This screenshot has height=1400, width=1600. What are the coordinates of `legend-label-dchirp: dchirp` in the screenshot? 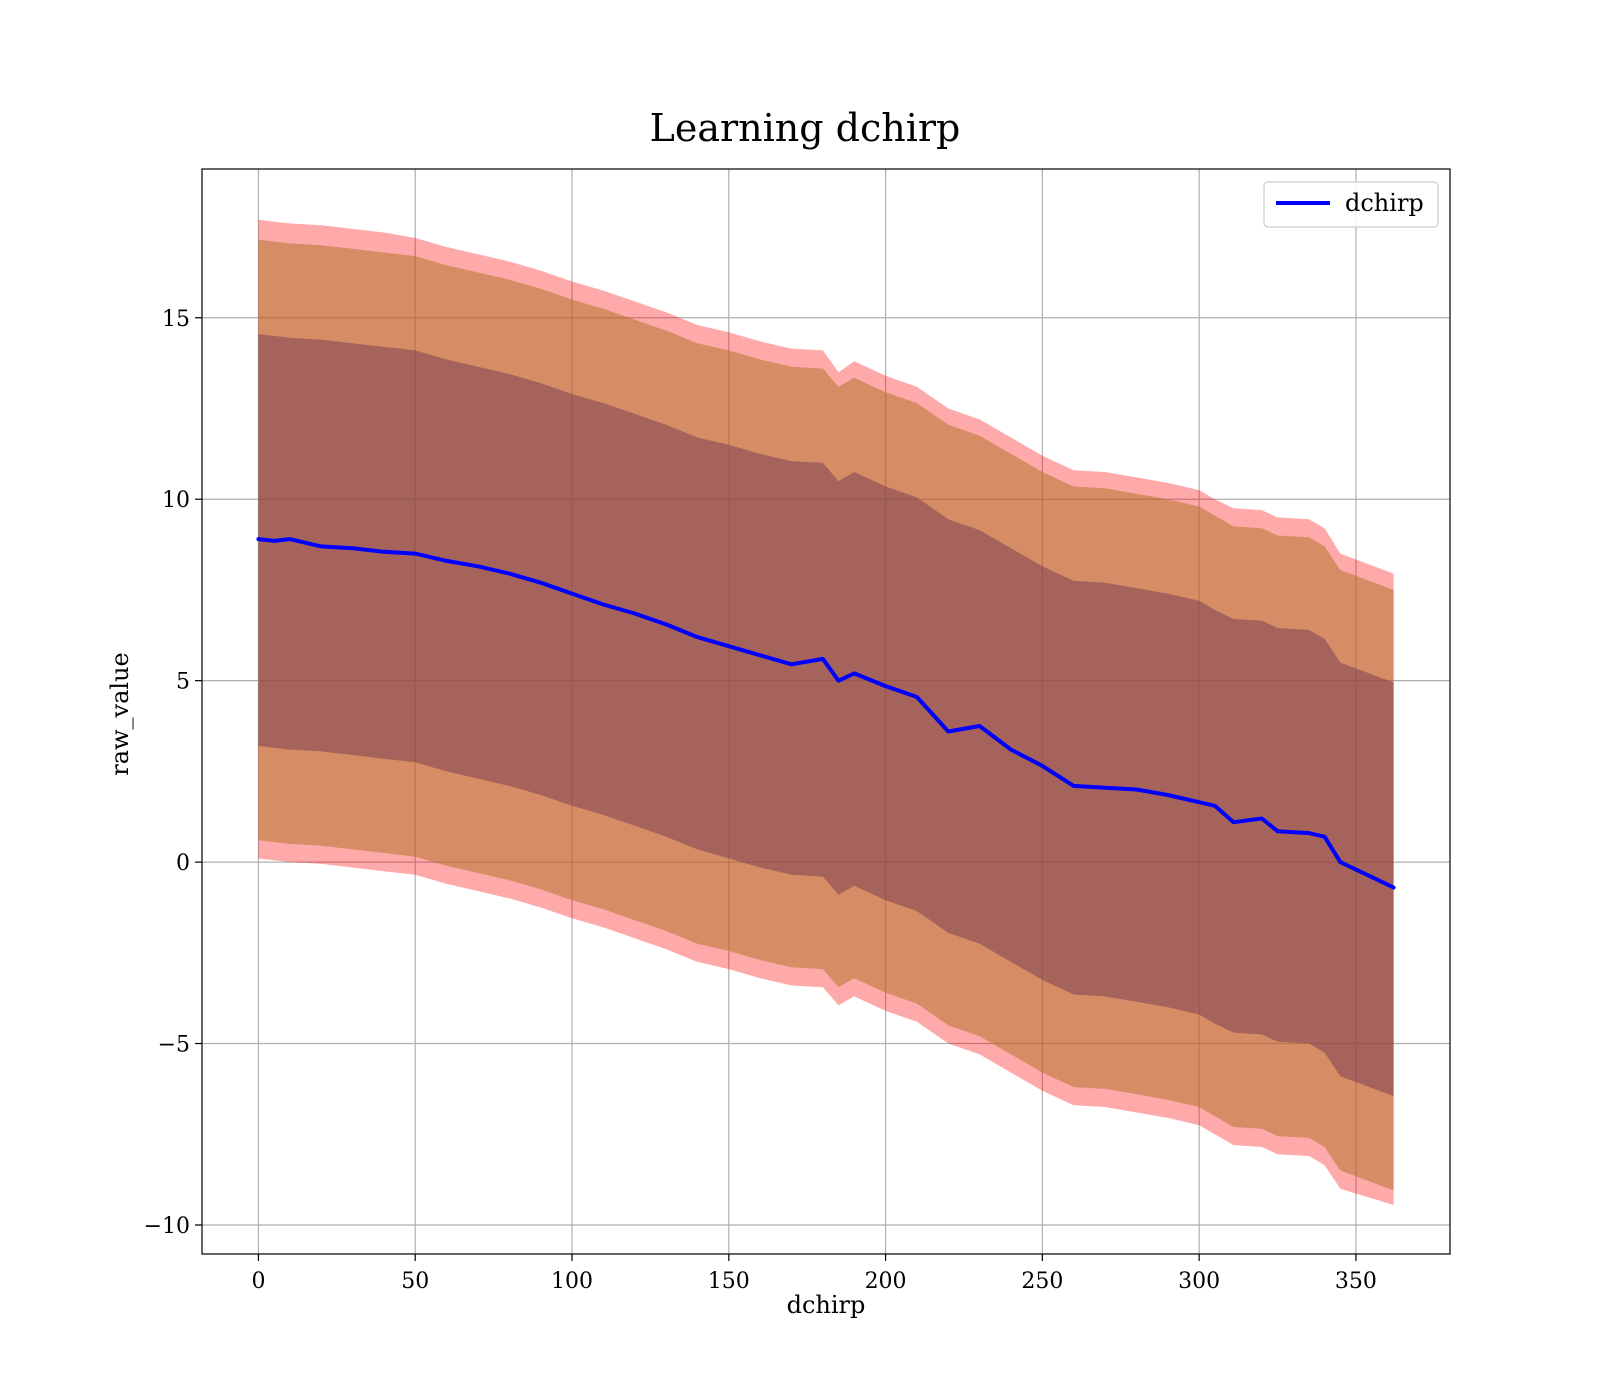 It's located at (1384, 203).